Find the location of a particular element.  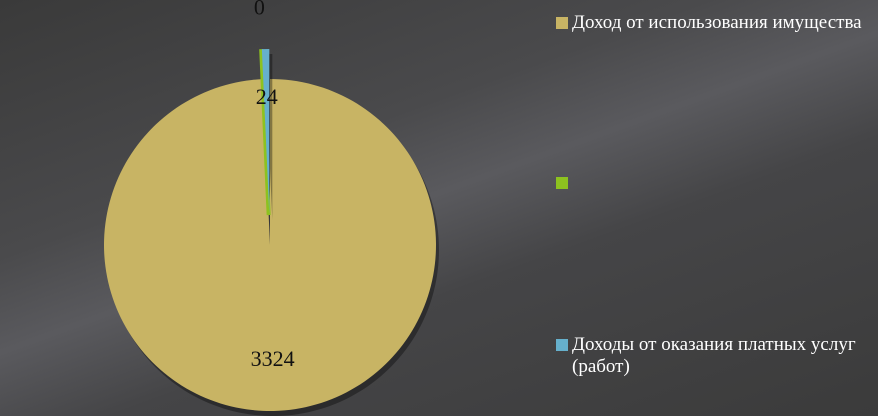

legend-label: Доходы от оказания платных услуг (работ) is located at coordinates (714, 355).